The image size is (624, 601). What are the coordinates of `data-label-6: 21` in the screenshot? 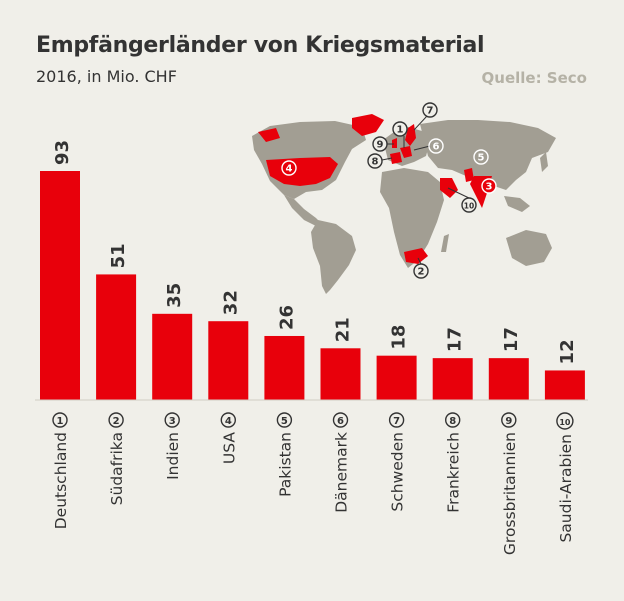 It's located at (343, 329).